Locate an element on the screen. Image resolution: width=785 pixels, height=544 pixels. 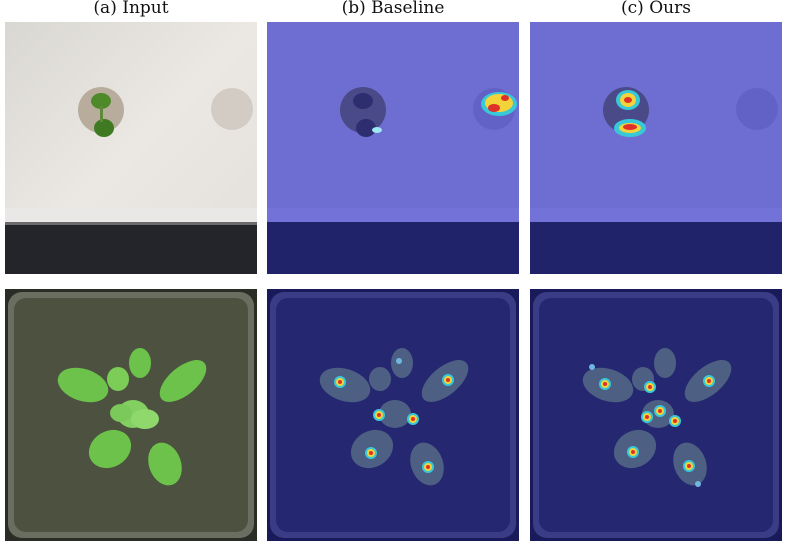
ours-heatmap-seedling is located at coordinates (656, 148).